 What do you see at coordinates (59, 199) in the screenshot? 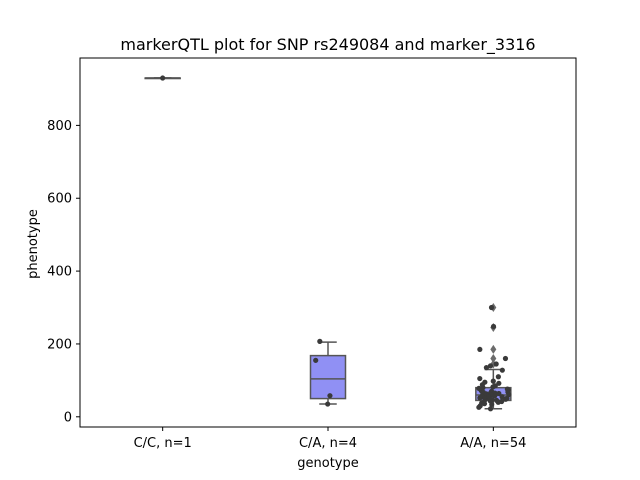
I see `y-tick-label: 600` at bounding box center [59, 199].